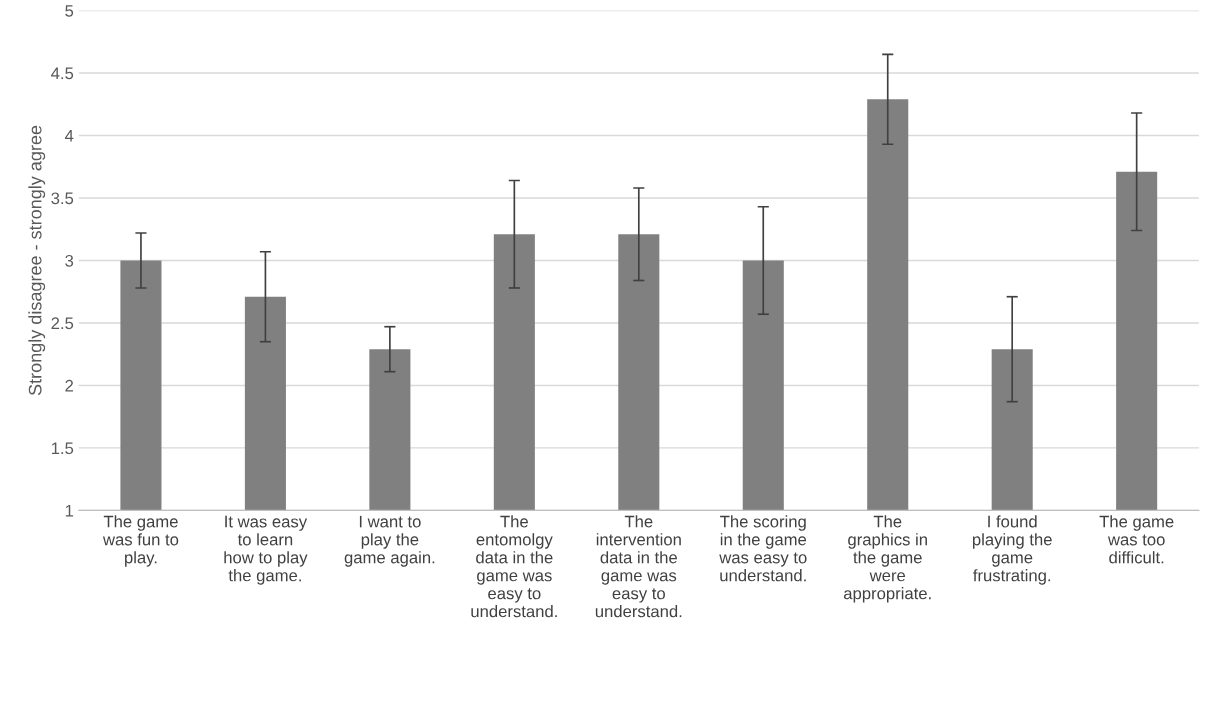 This screenshot has width=1211, height=704. I want to click on x-tick-label: The graphics in the game were appropriate., so click(887, 559).